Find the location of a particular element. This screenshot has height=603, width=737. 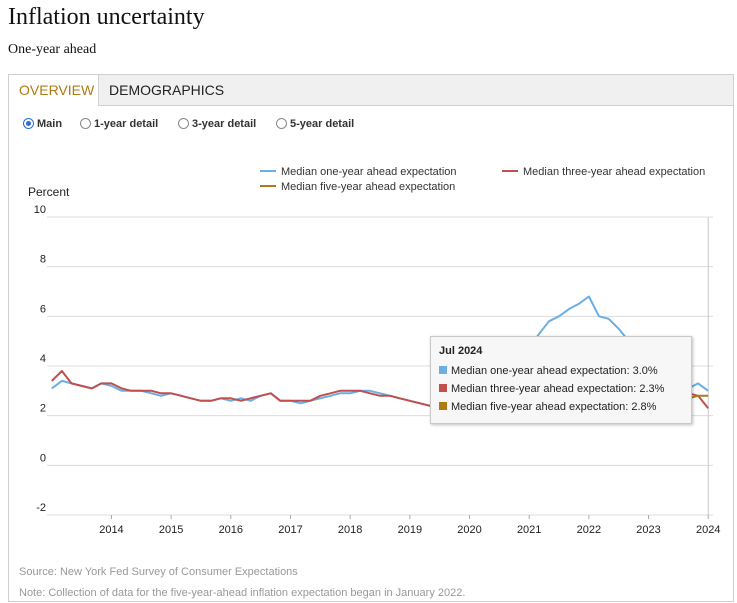

radio-label: Main is located at coordinates (50, 124).